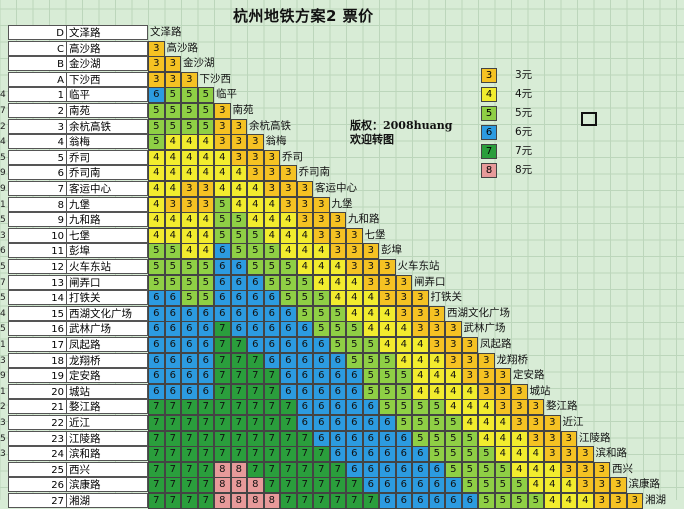 This screenshot has height=509, width=684. I want to click on station-id-cell: 8, so click(37, 204).